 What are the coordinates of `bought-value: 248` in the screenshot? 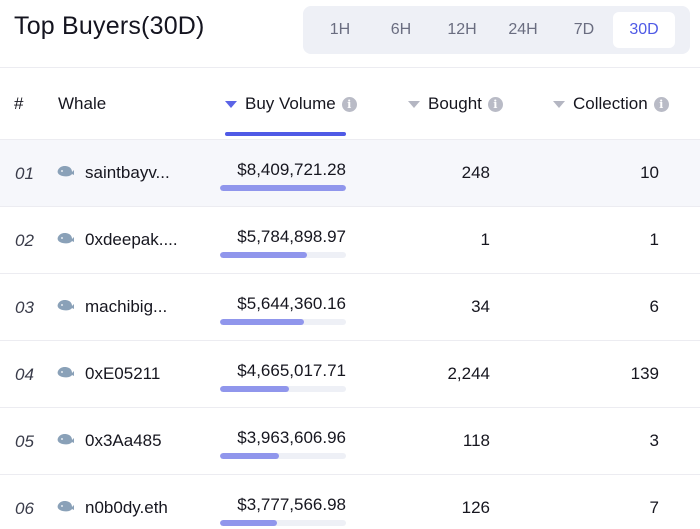 It's located at (475, 172).